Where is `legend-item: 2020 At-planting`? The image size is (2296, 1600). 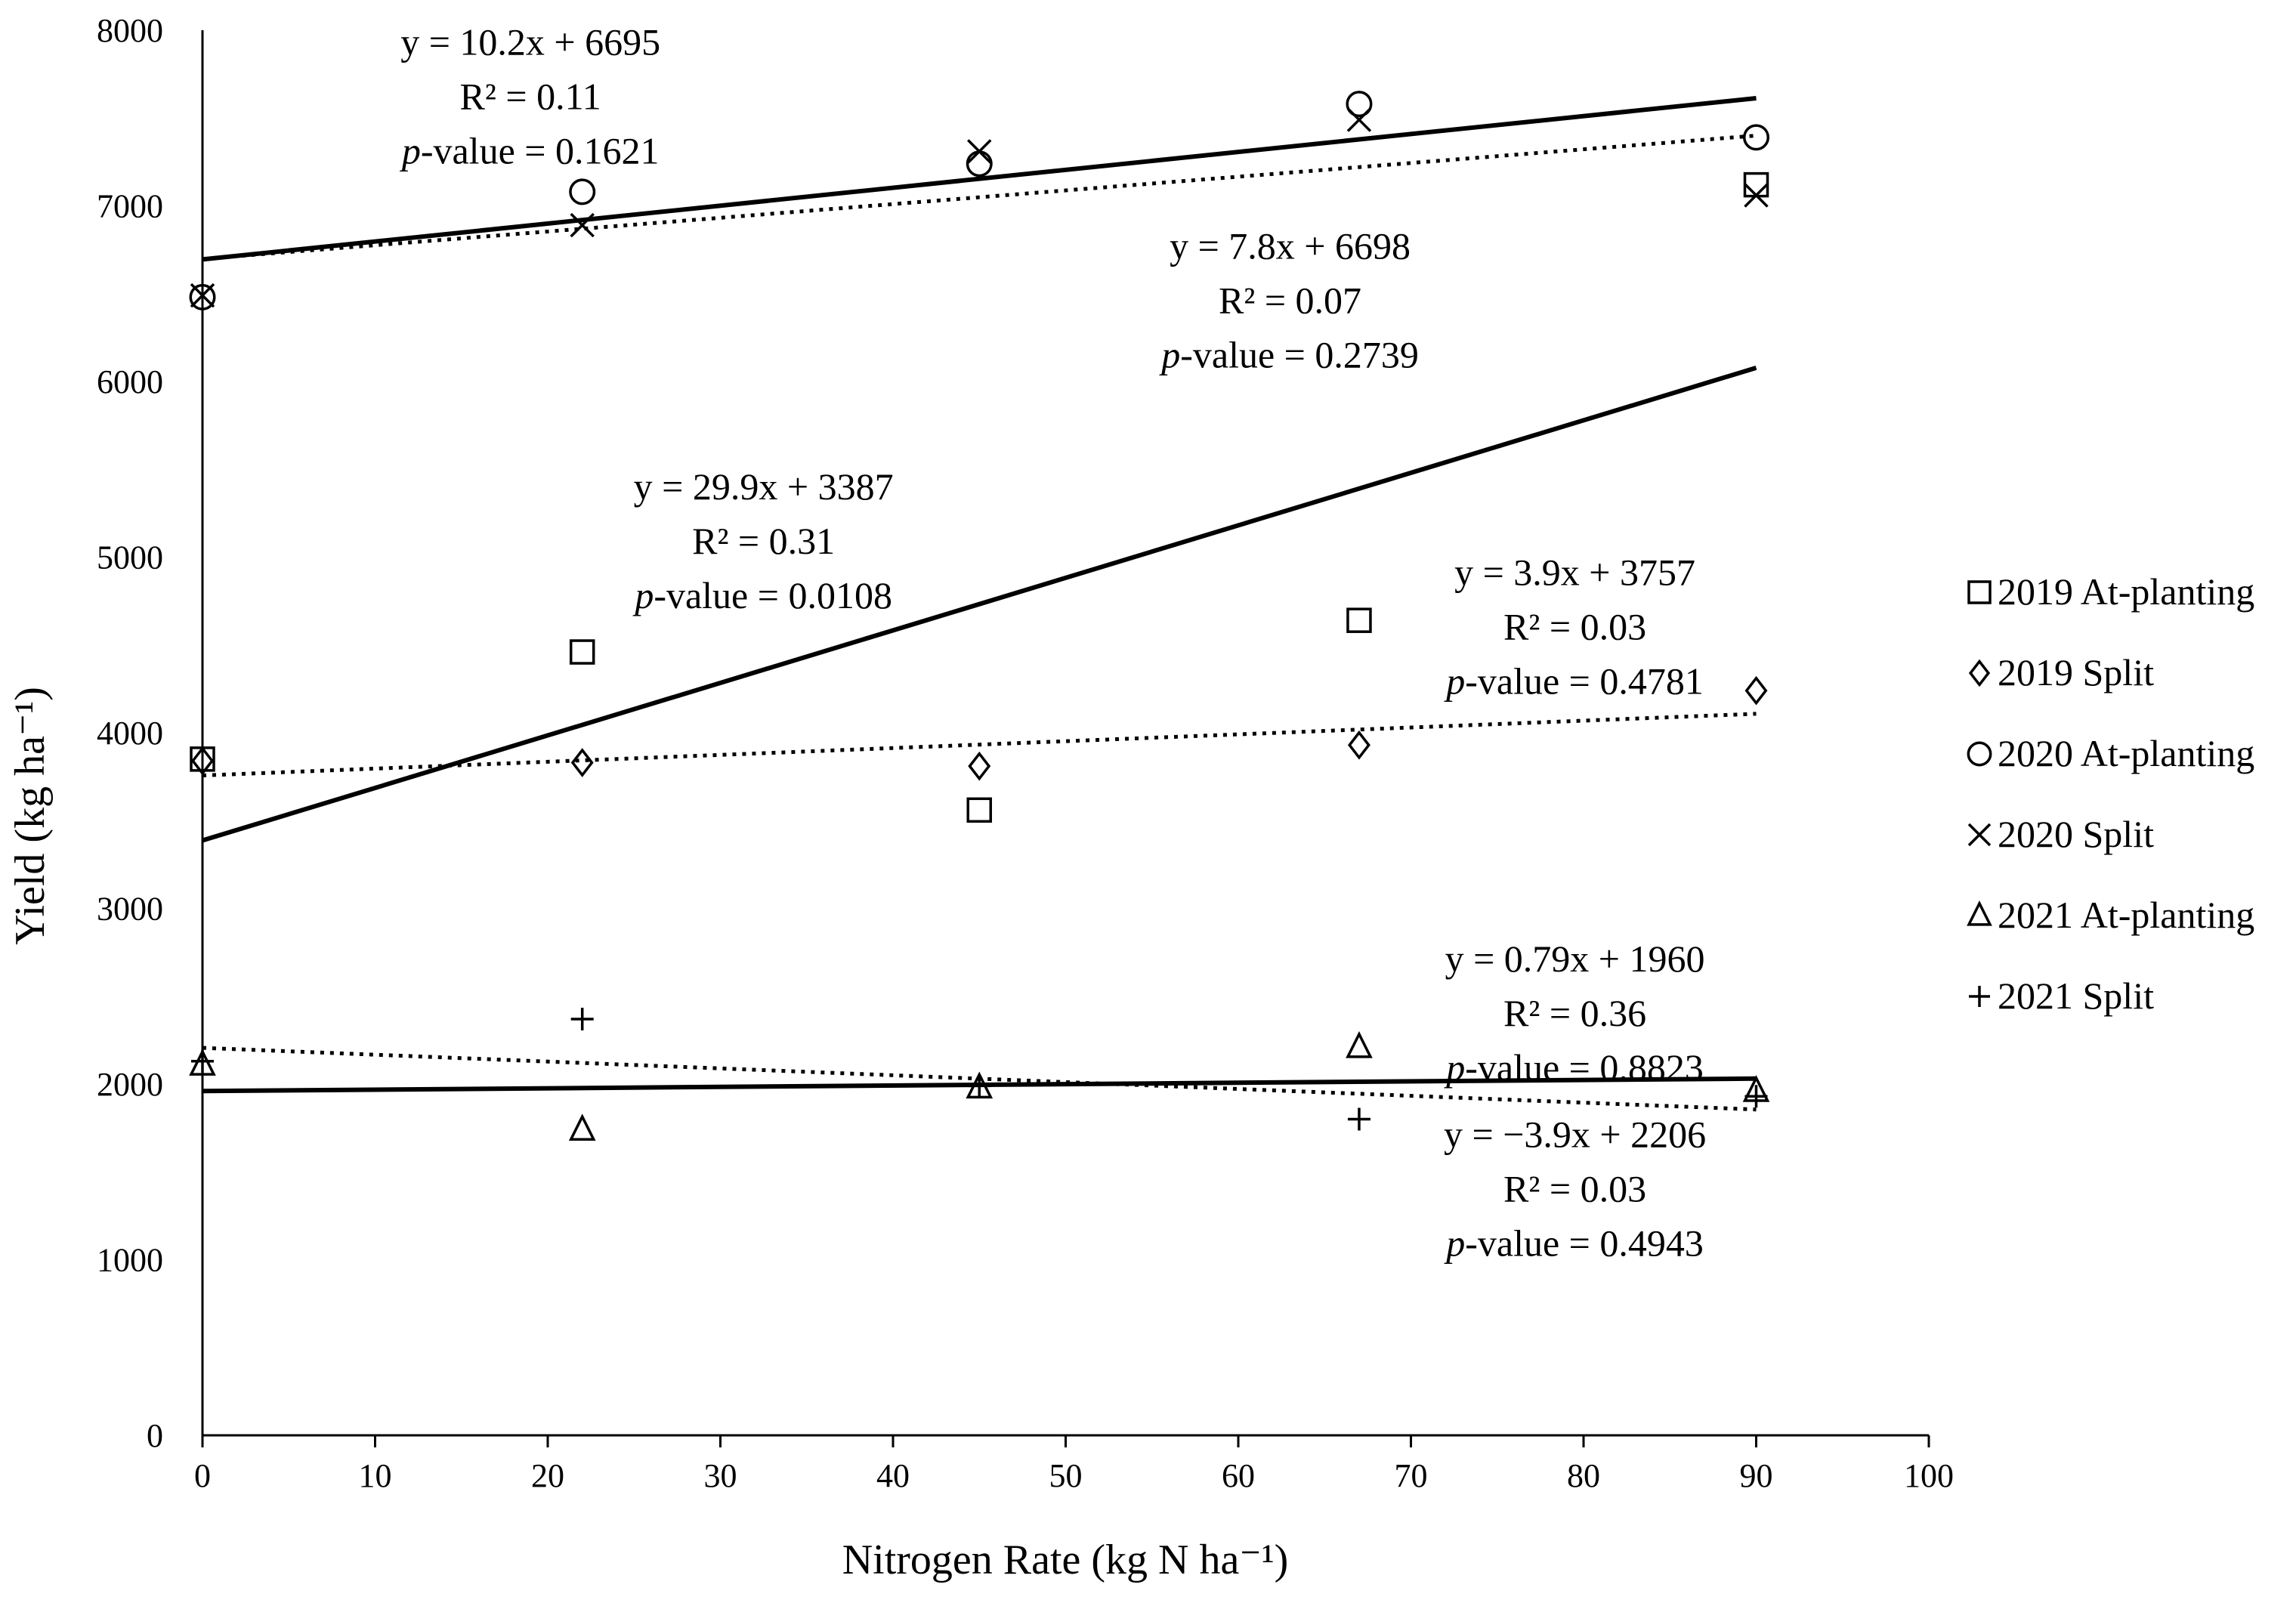
legend-item: 2020 At-planting is located at coordinates (2110, 753).